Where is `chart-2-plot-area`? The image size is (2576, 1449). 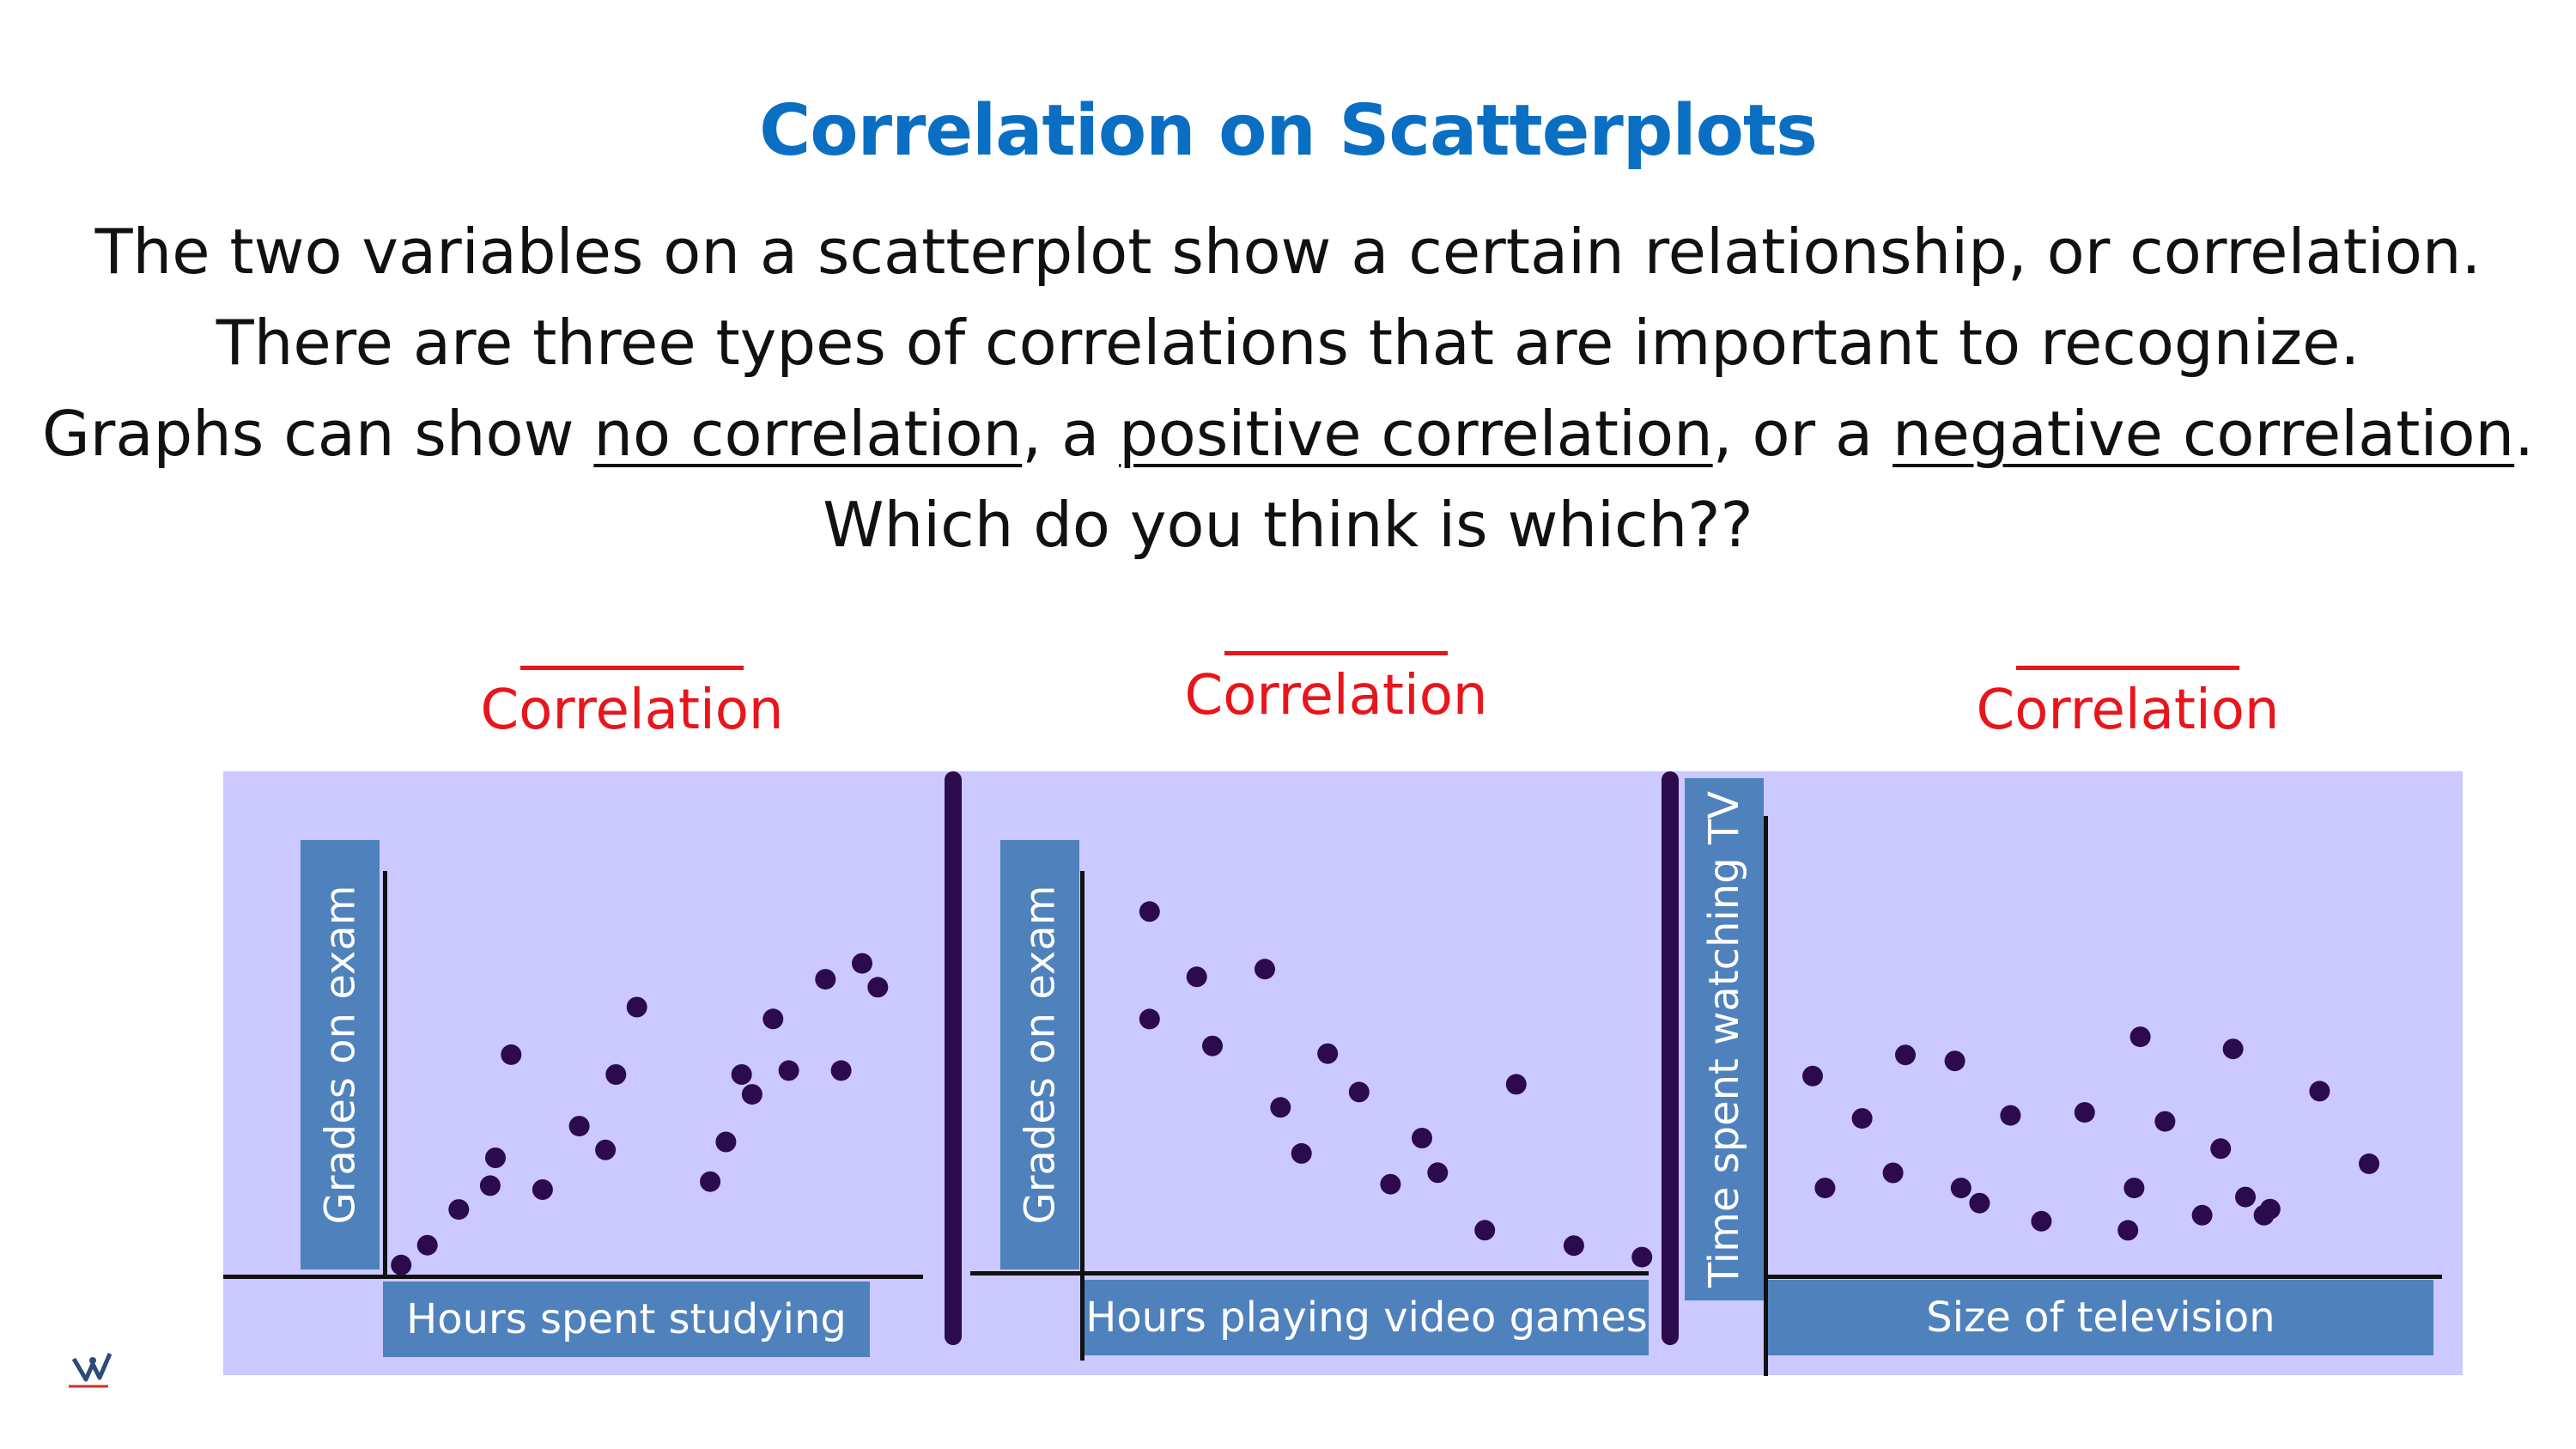
chart-2-plot-area is located at coordinates (1396, 1084).